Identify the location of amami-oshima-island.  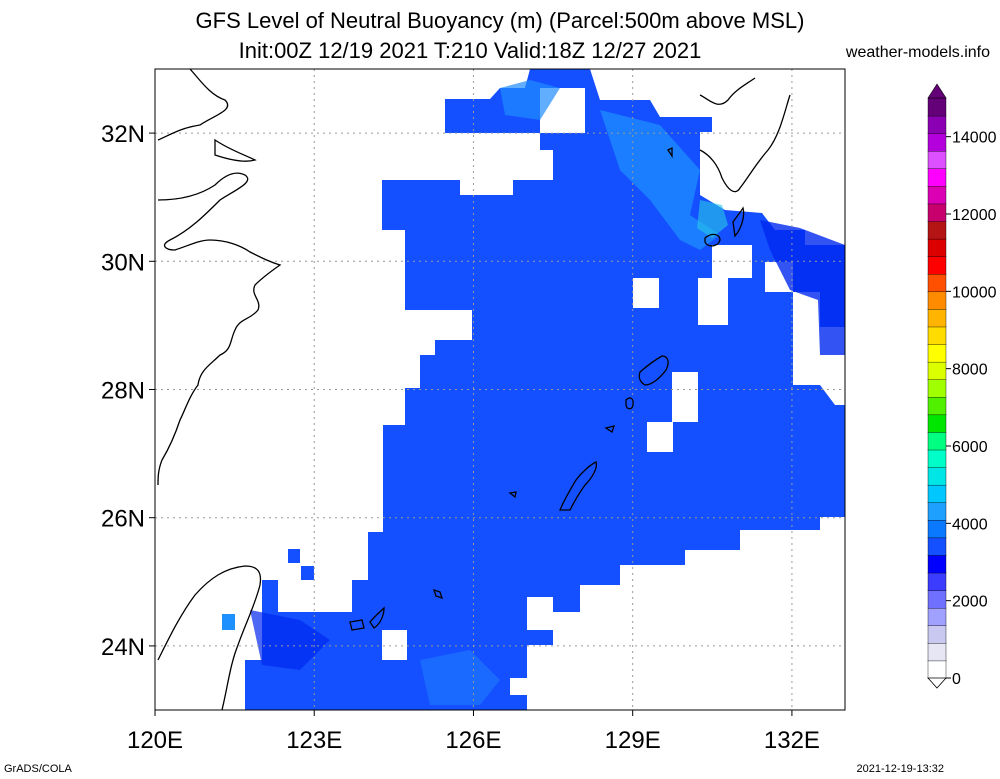
(653, 370).